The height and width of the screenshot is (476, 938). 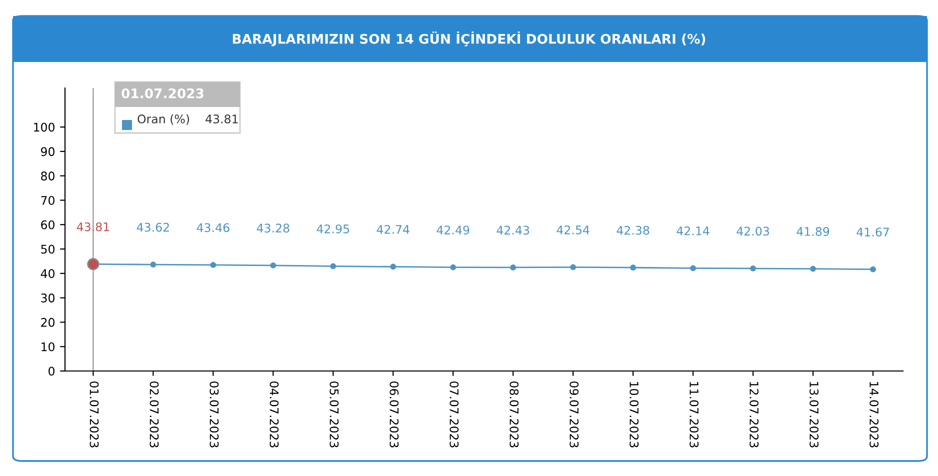 I want to click on data-label: 42.14, so click(x=693, y=231).